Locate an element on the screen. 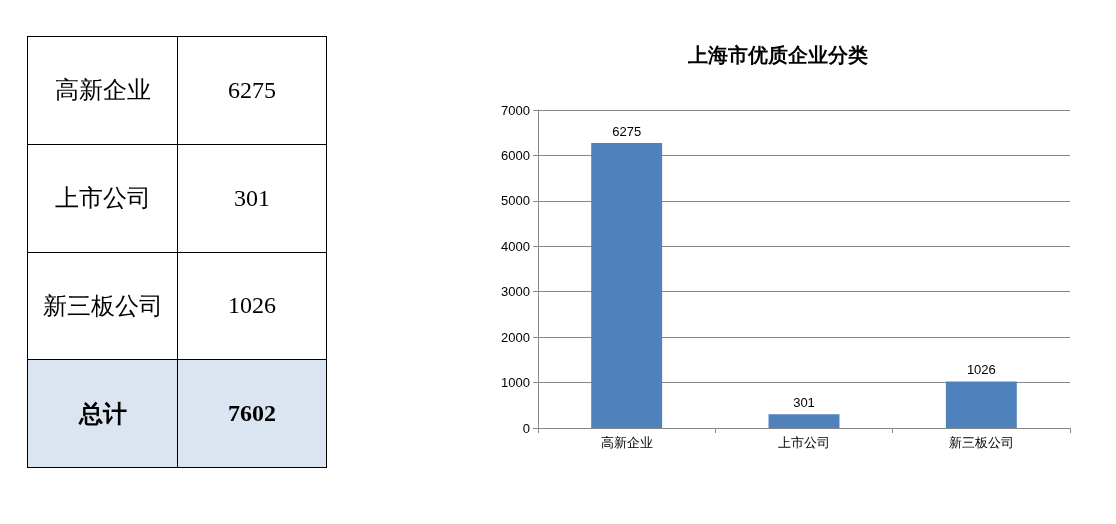 The height and width of the screenshot is (524, 1116). y-tick-label: 6000 is located at coordinates (515, 155).